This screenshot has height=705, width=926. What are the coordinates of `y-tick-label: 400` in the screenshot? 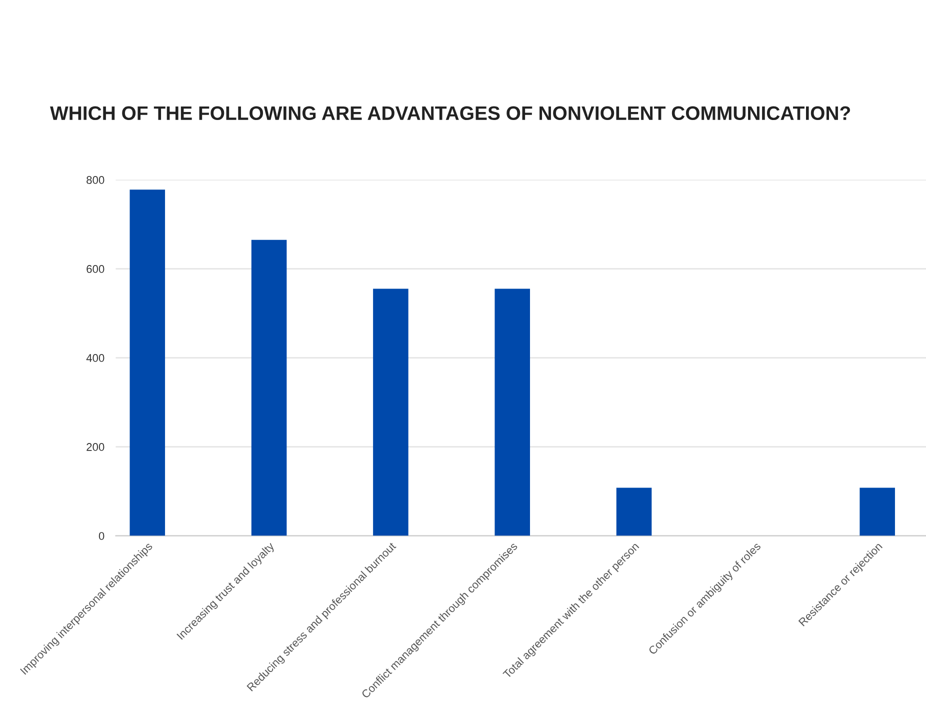 It's located at (95, 358).